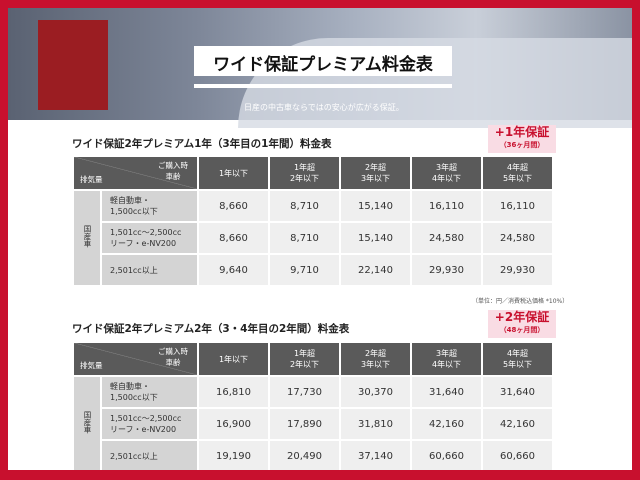 Image resolution: width=640 pixels, height=480 pixels. I want to click on row-label-line: 軽自動車・, so click(130, 386).